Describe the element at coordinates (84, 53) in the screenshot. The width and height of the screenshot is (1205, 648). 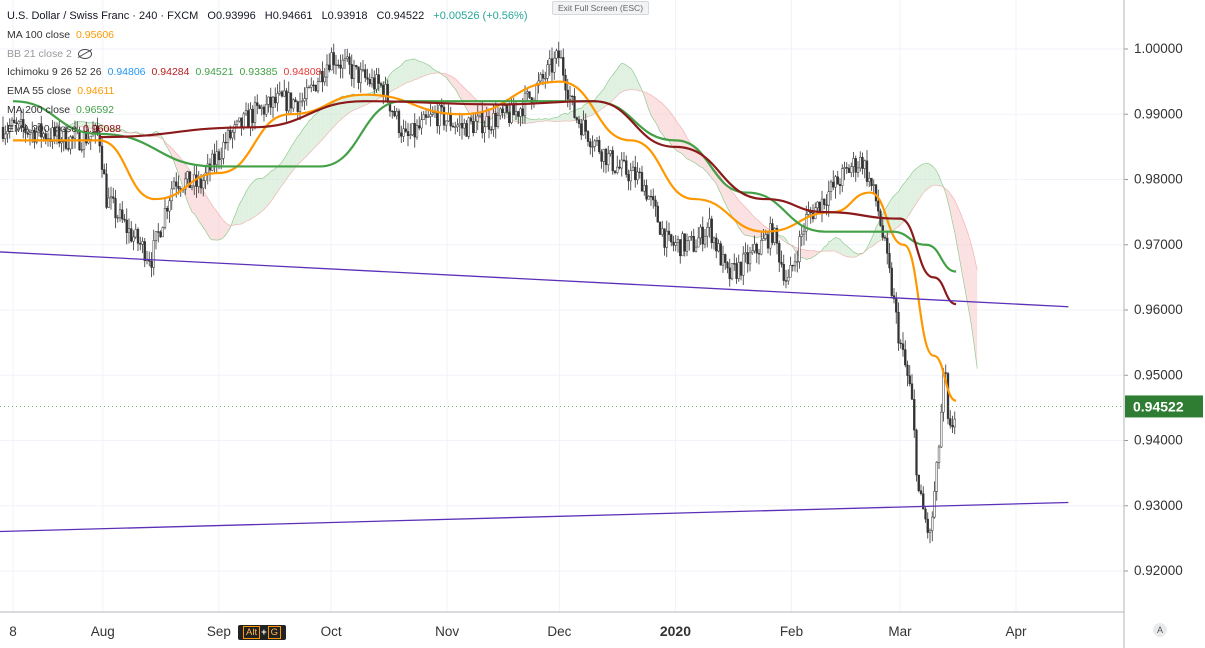
I see `eye-hidden-icon` at that location.